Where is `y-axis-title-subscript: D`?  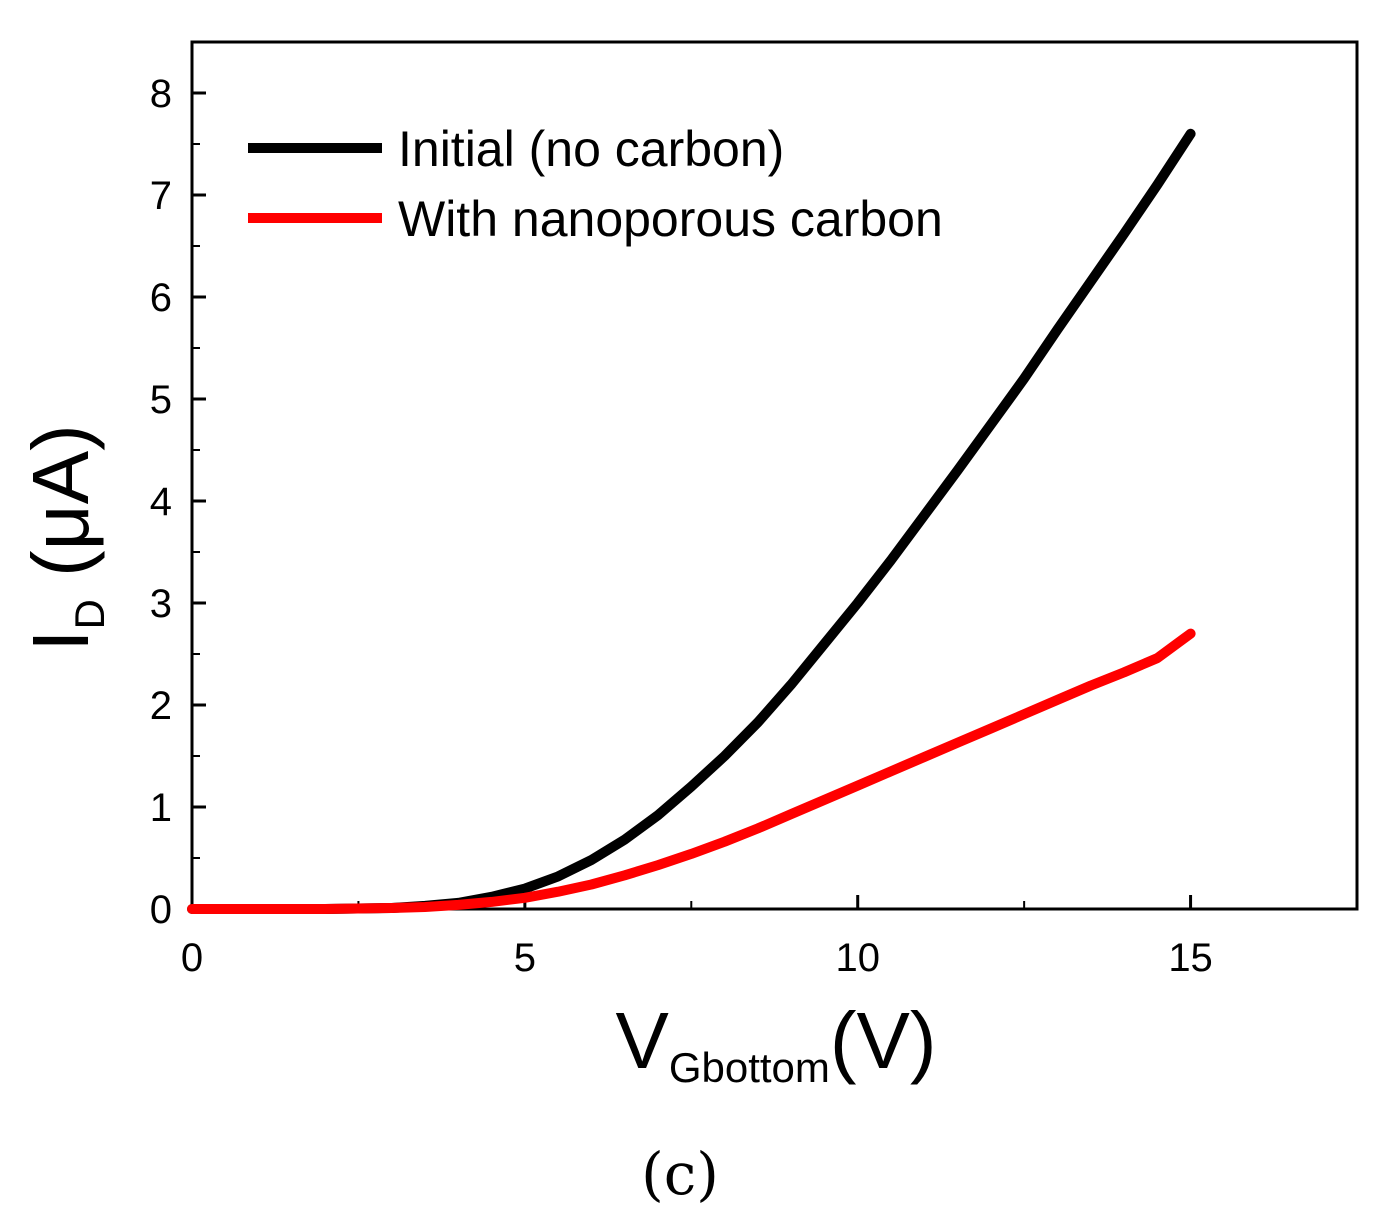 y-axis-title-subscript: D is located at coordinates (89, 614).